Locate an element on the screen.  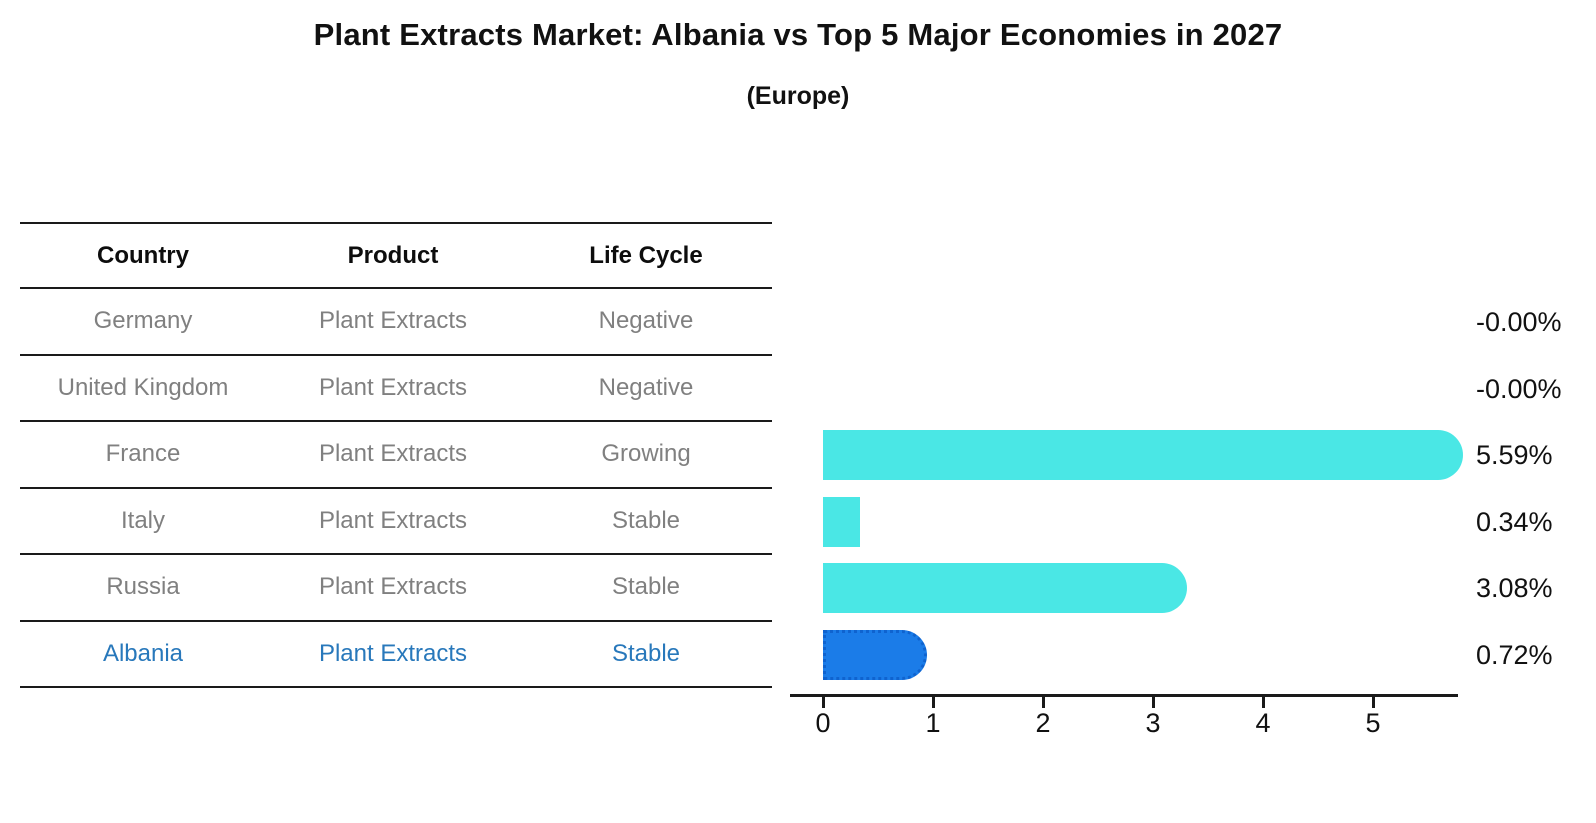
table-header-row: Country Product Life Cycle is located at coordinates (396, 256).